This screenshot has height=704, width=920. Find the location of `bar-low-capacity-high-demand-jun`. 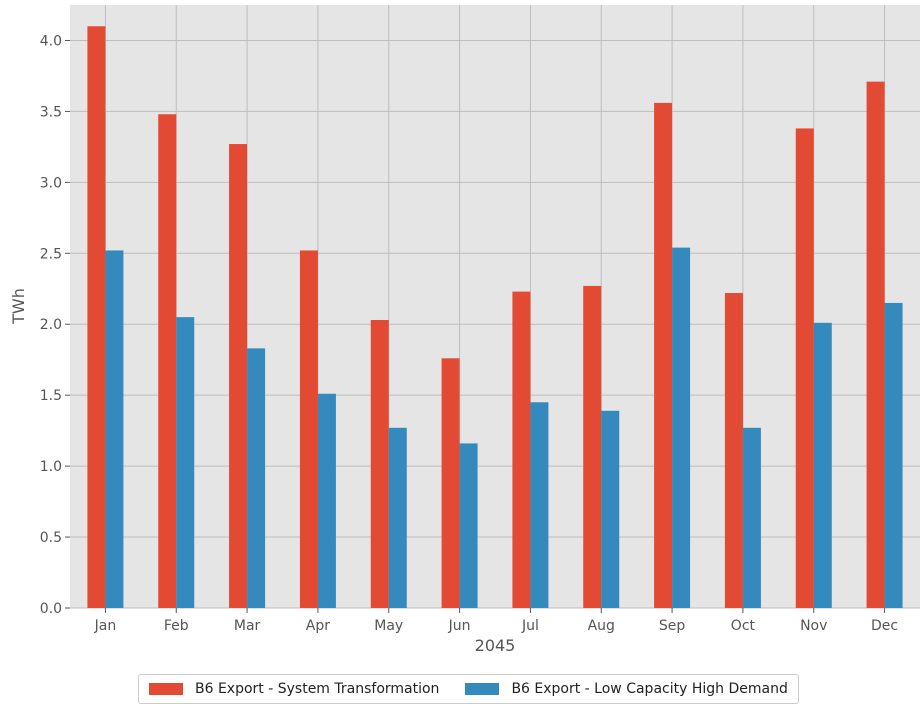

bar-low-capacity-high-demand-jun is located at coordinates (468, 525).